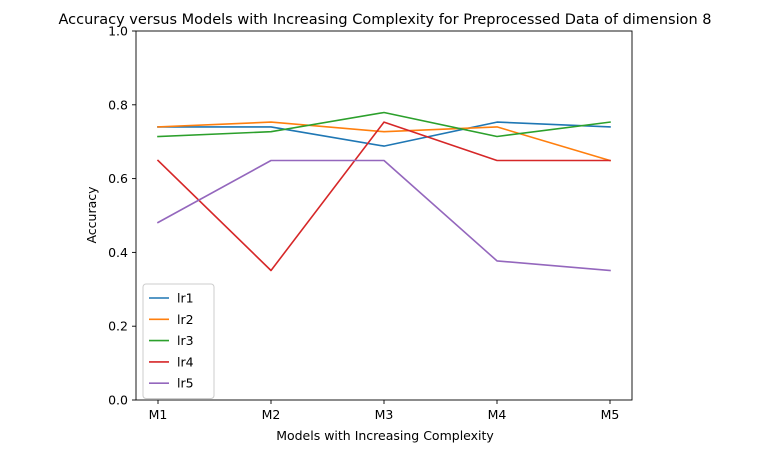 This screenshot has width=770, height=453. I want to click on y-tick-label: 1.0, so click(118, 31).